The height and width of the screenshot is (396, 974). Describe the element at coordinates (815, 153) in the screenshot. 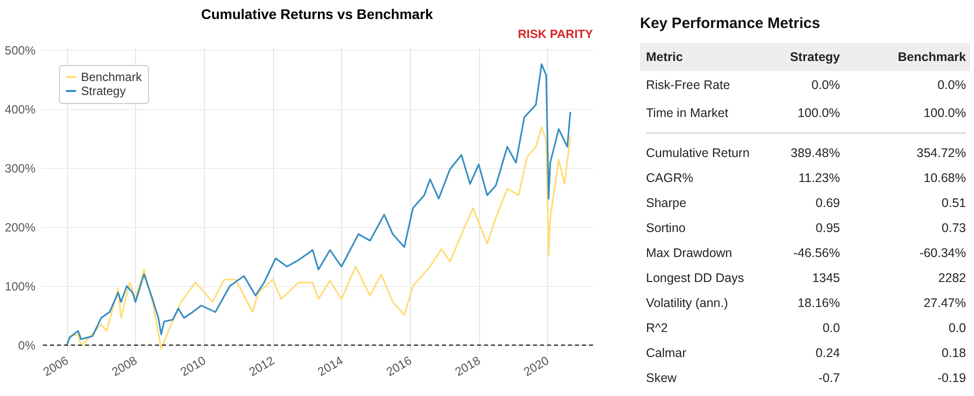

I see `text: 389.48%` at that location.